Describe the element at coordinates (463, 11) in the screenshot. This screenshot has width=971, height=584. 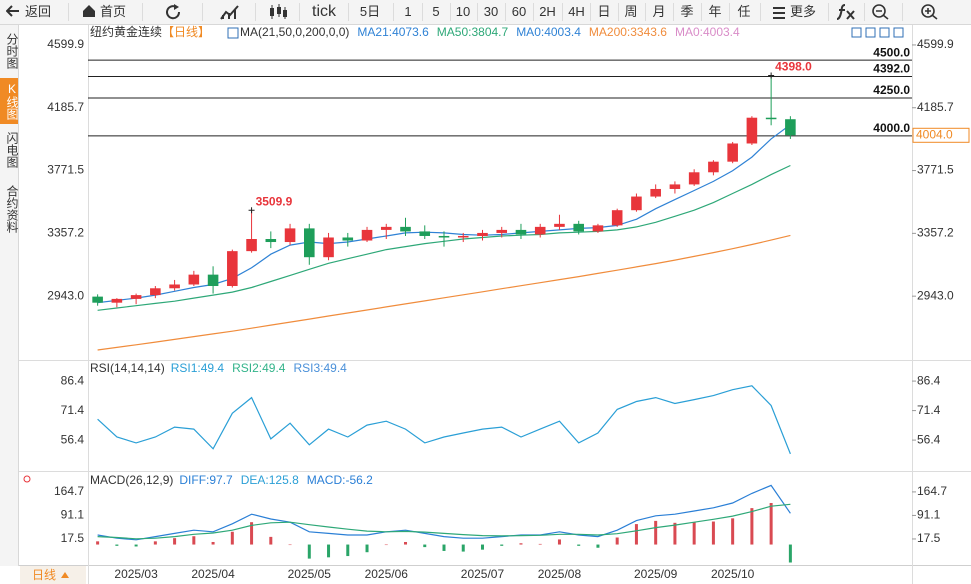
I see `period-button: 10` at that location.